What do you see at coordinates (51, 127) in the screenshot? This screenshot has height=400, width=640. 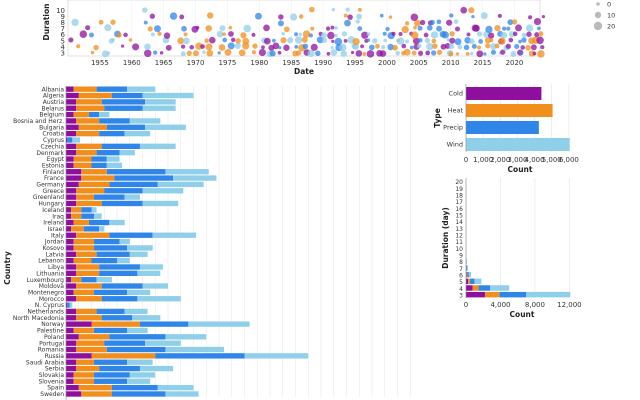 I see `country-label: Bulgaria` at bounding box center [51, 127].